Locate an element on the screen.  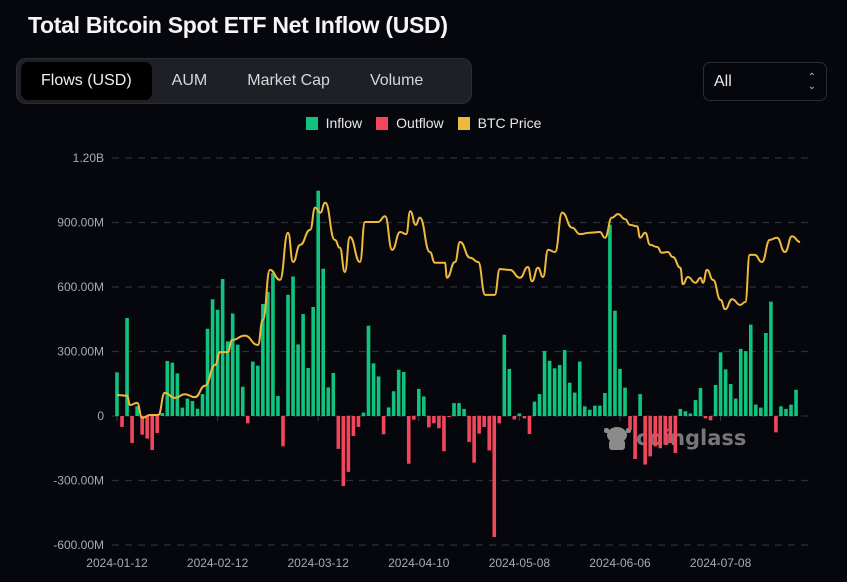
tab-market-cap: Market Cap is located at coordinates (288, 80).